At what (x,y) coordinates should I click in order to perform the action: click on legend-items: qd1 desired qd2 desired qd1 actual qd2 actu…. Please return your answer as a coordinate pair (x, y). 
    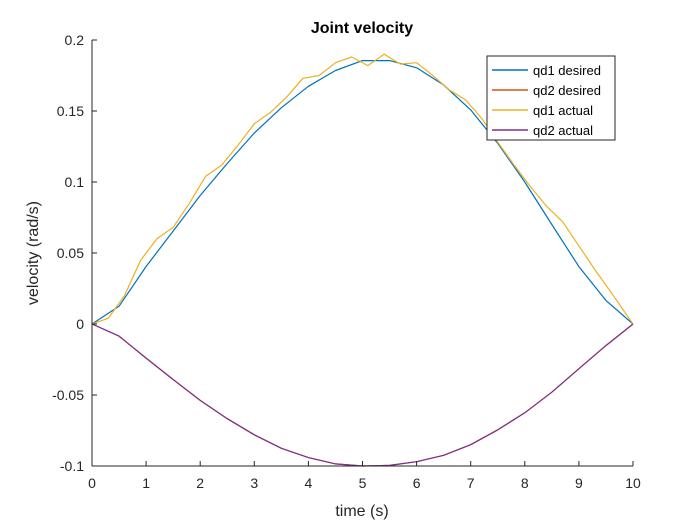
    Looking at the image, I should click on (546, 100).